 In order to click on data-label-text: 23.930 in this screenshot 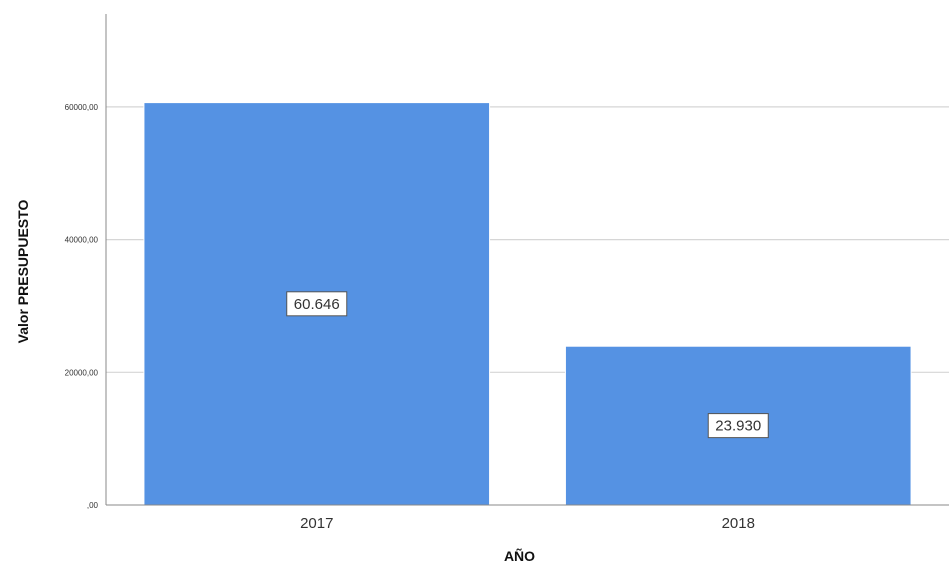, I will do `click(738, 426)`.